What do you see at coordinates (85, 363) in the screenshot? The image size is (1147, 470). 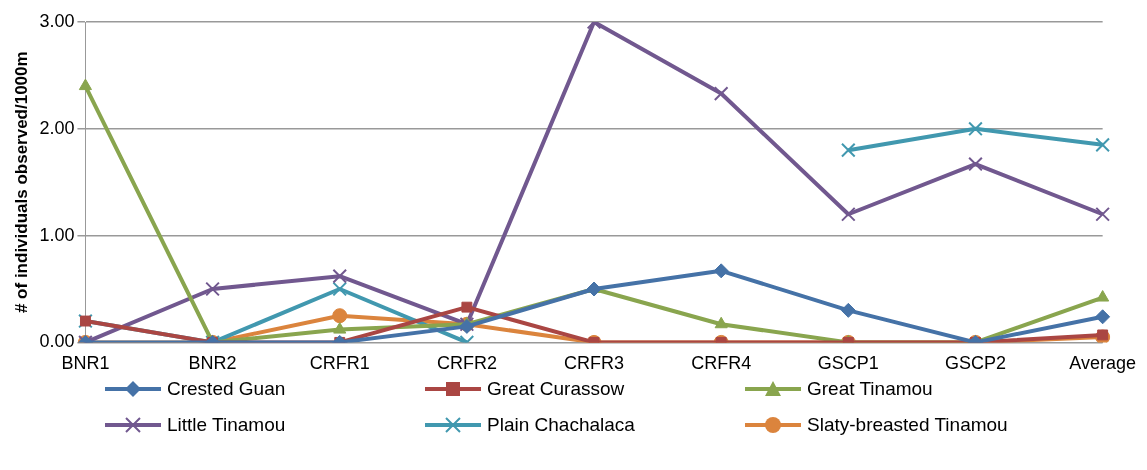 I see `x-tick-label: BNR1` at bounding box center [85, 363].